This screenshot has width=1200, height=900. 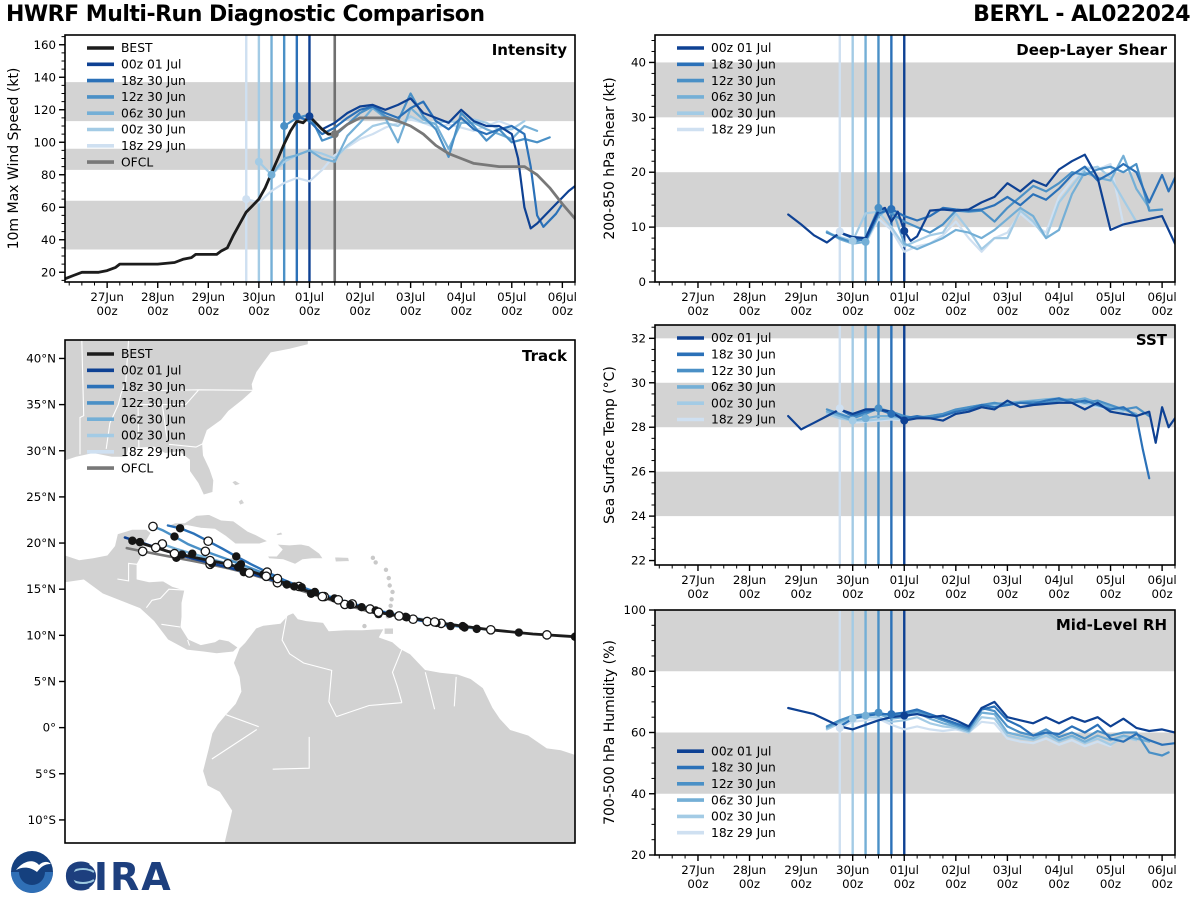 I want to click on svg-text: OFCL, so click(x=137, y=162).